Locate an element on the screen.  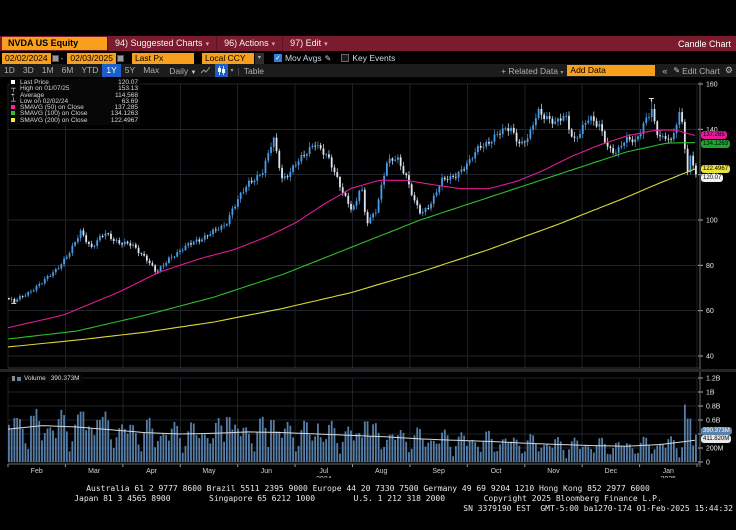
legend-sma100: SMAVG (100) on Close 134.1263 is located at coordinates (74, 114).